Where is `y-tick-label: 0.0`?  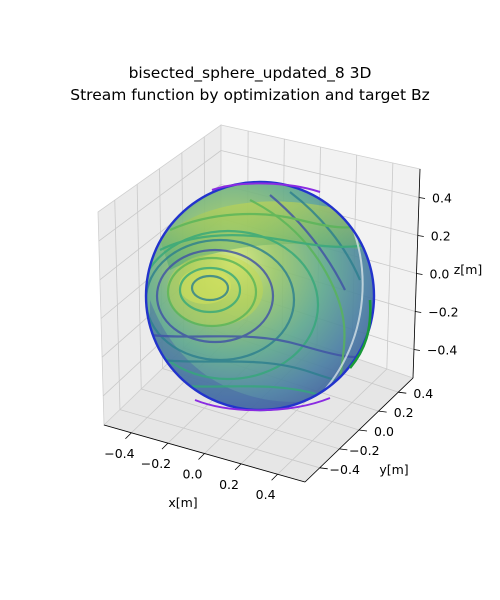 y-tick-label: 0.0 is located at coordinates (384, 431).